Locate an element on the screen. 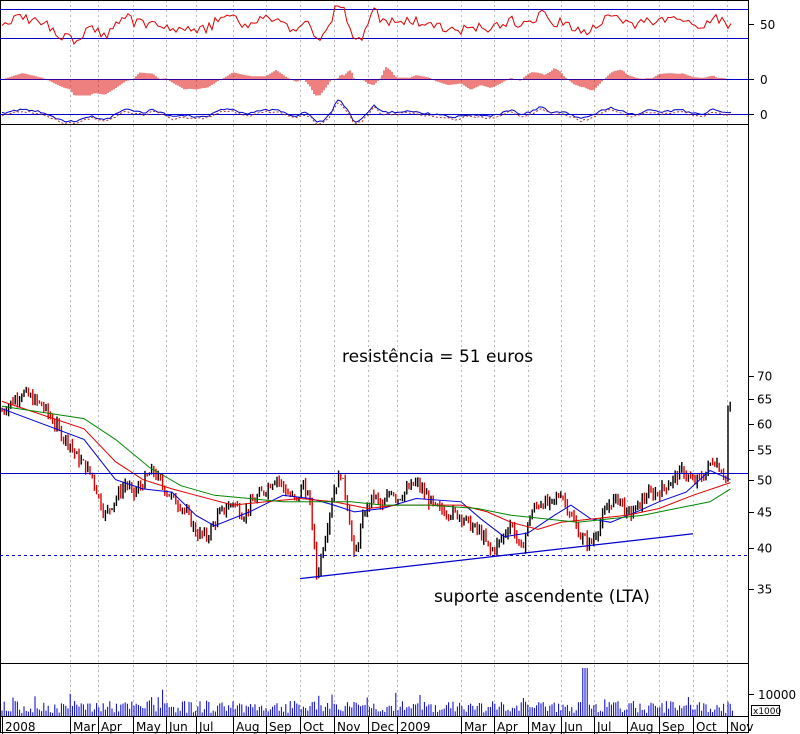  price-tick-label: 50 is located at coordinates (764, 481).